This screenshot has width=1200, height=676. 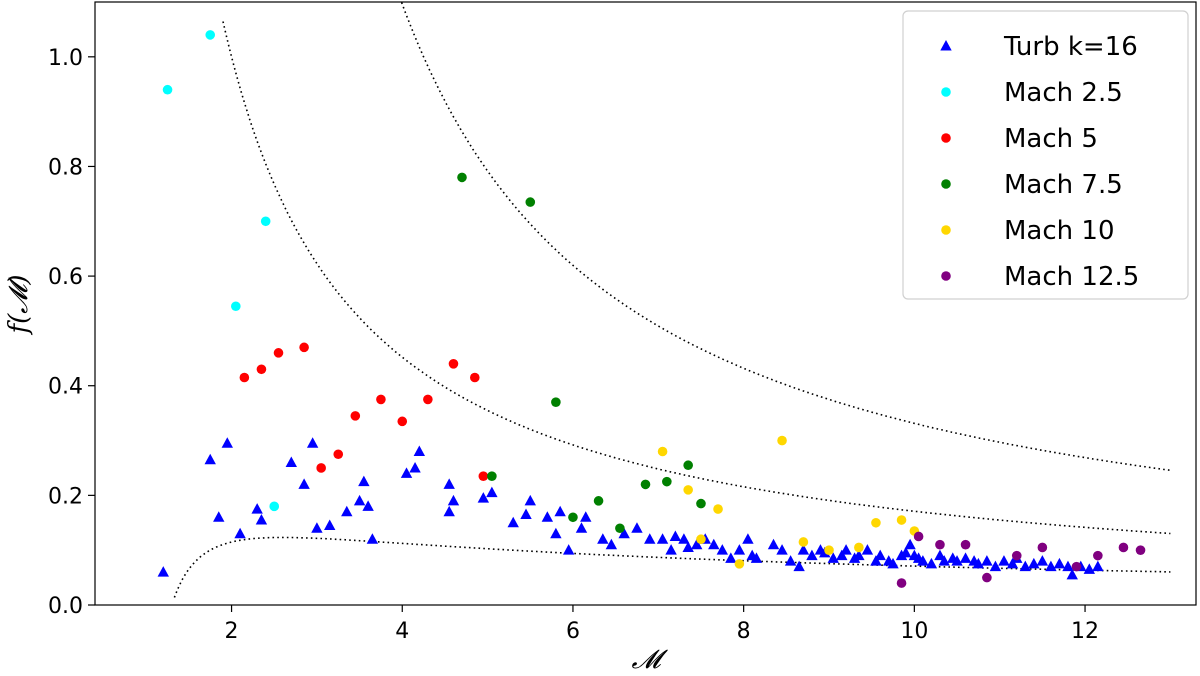 What do you see at coordinates (402, 631) in the screenshot?
I see `x-tick-label: 4` at bounding box center [402, 631].